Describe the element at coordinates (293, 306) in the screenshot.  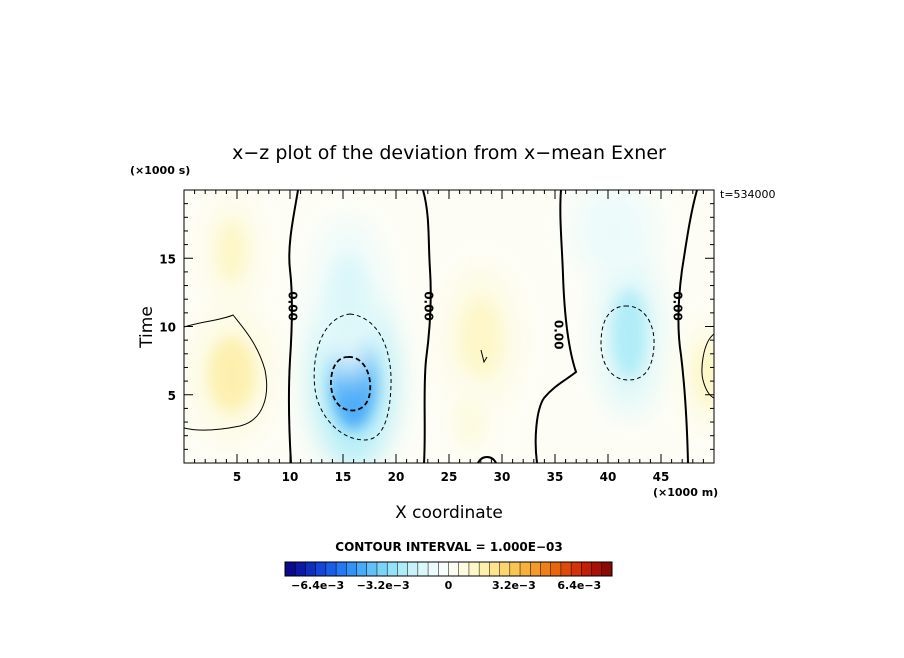
I see `contour-value-label-1: 0.00` at that location.